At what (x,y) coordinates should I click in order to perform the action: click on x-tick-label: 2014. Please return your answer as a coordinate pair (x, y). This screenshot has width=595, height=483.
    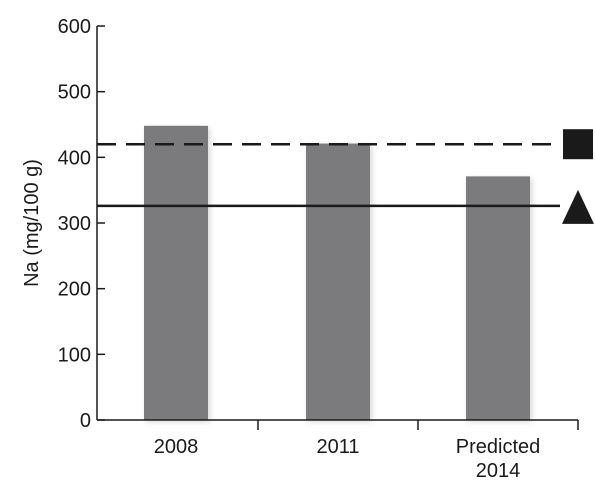
    Looking at the image, I should click on (498, 471).